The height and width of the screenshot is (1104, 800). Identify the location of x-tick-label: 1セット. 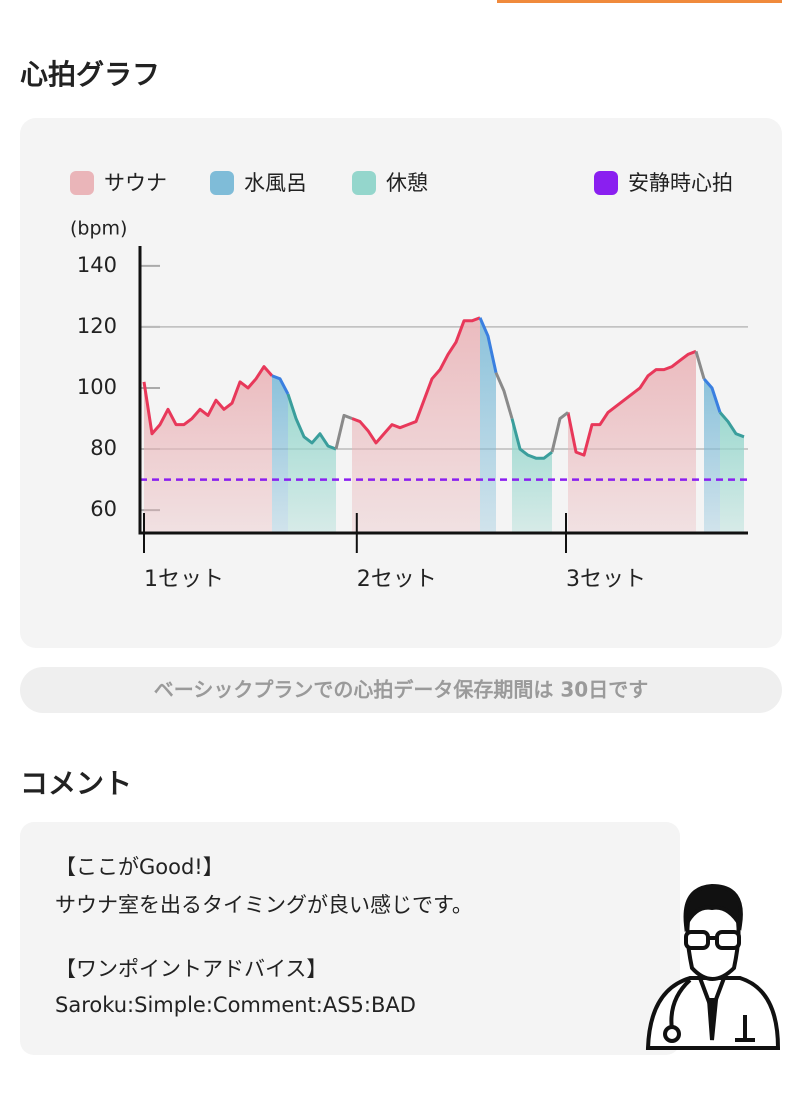
(184, 579).